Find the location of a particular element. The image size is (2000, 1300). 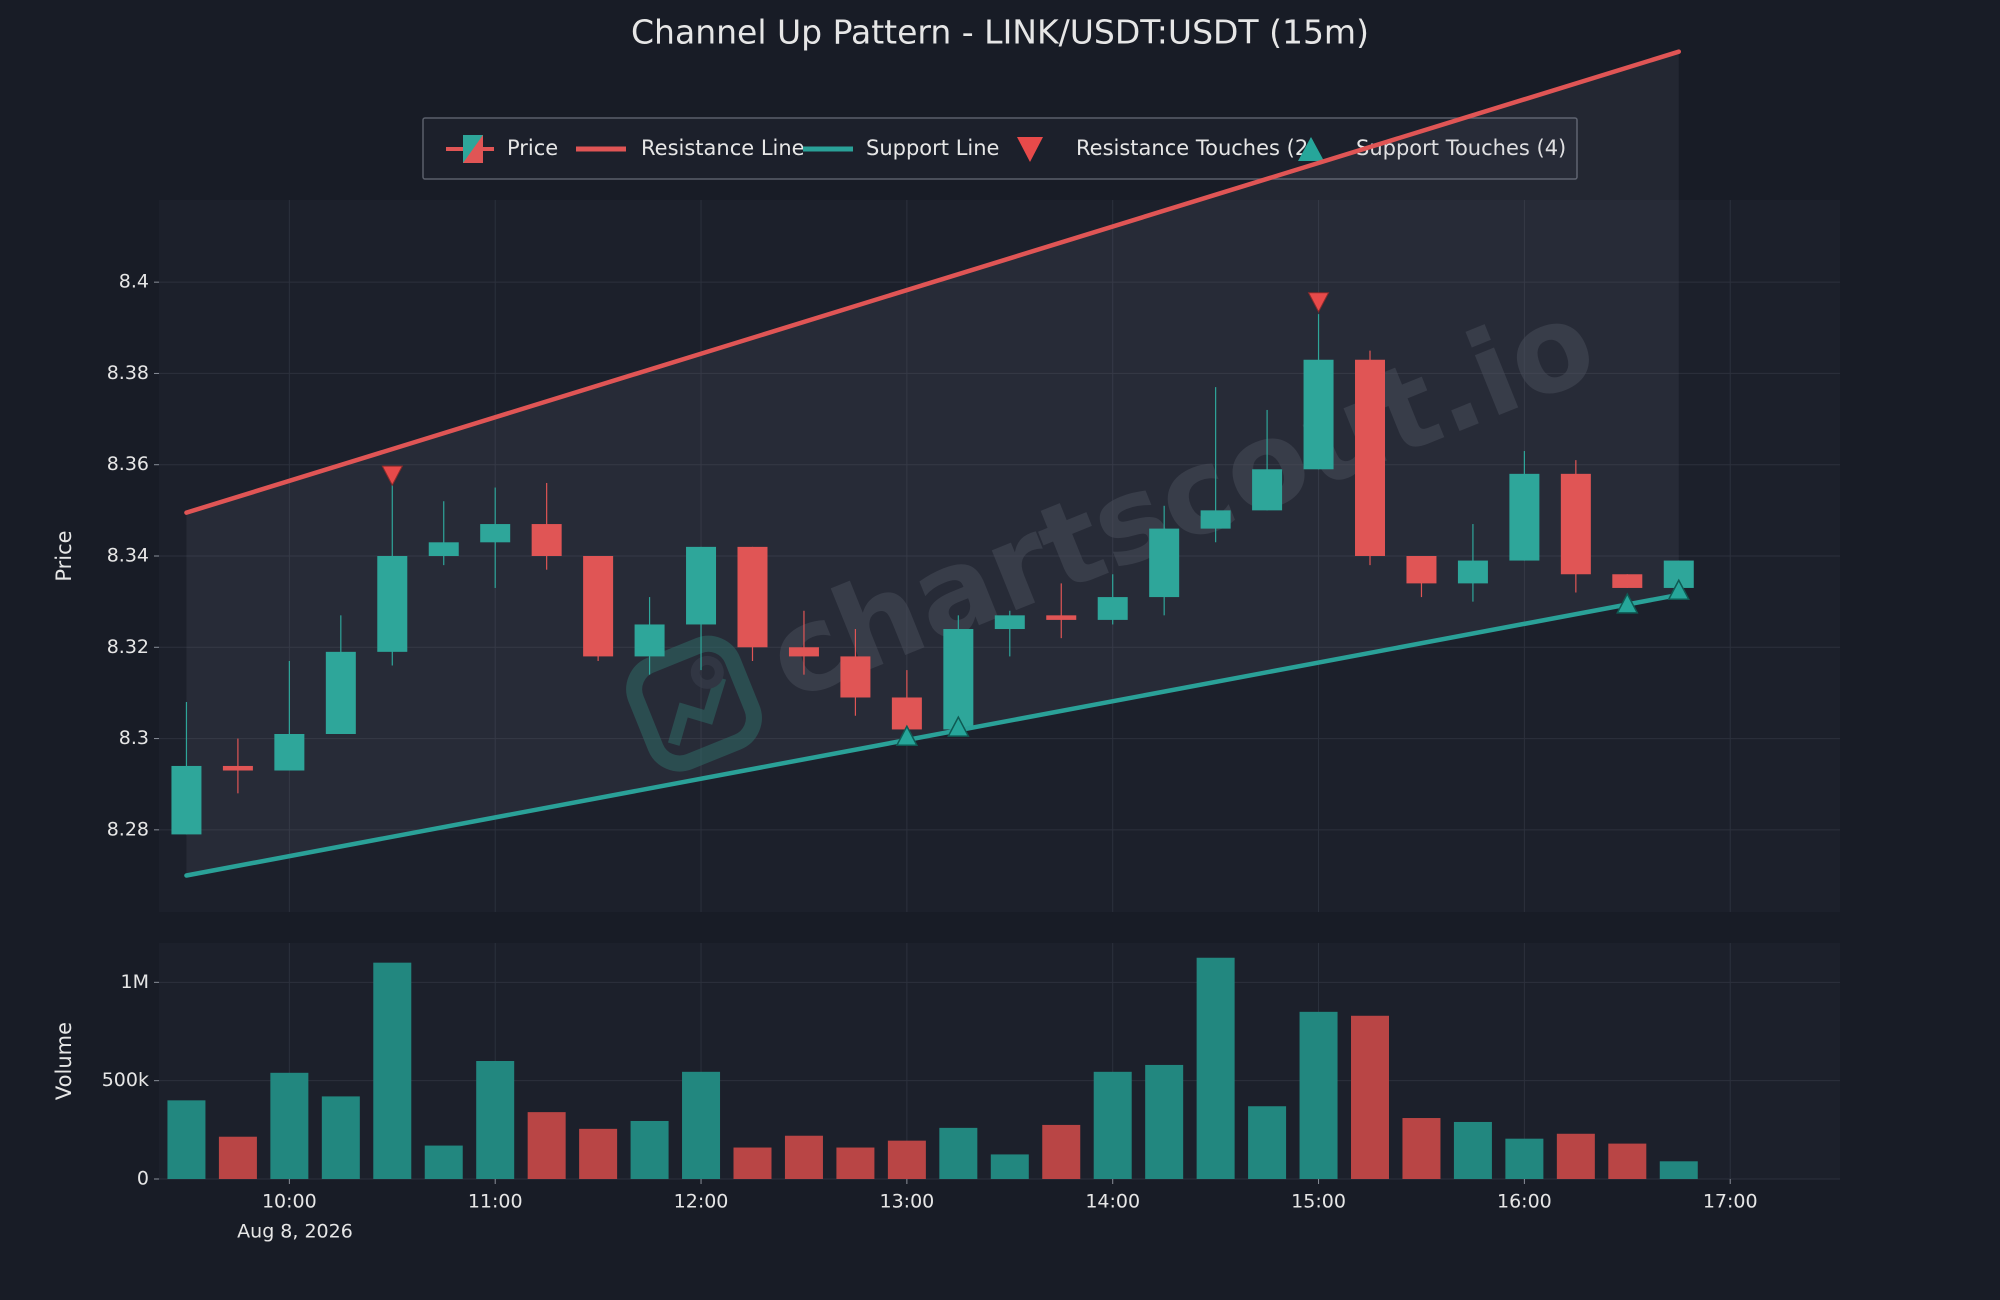

time-tick-label: 10:00 is located at coordinates (289, 1202).